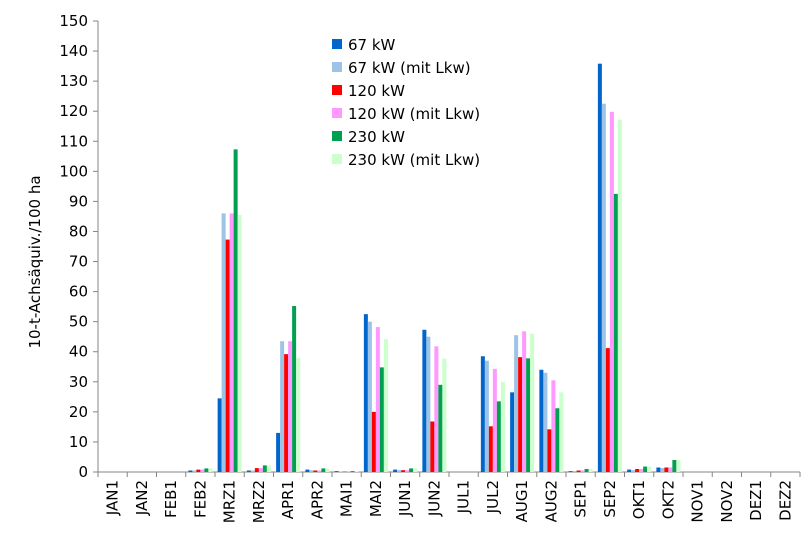  I want to click on x-tick-label: NOV2, so click(727, 501).